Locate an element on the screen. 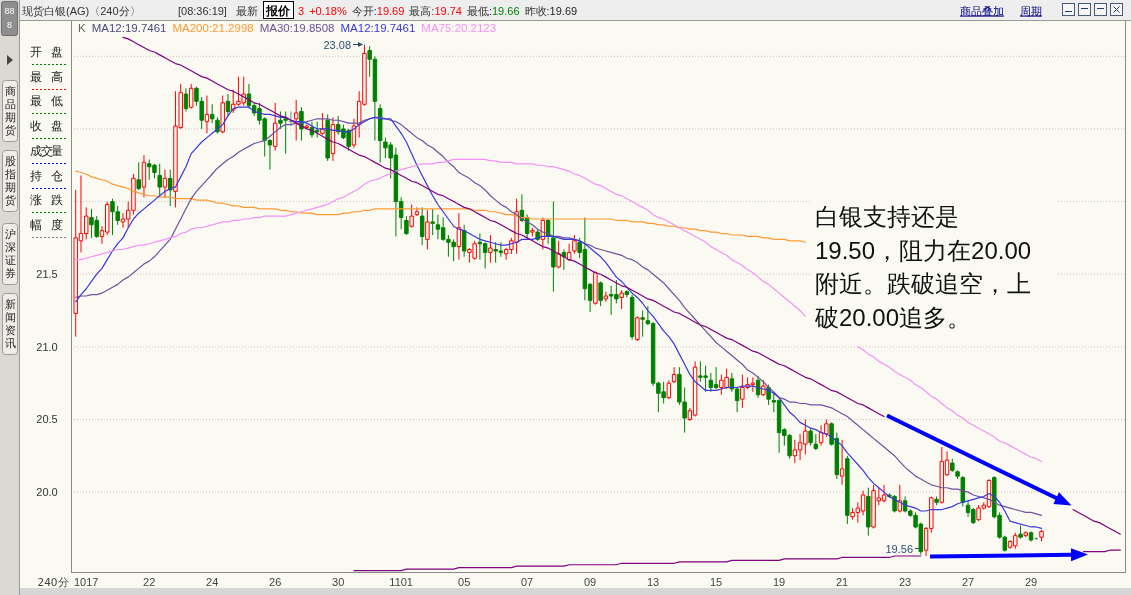 The width and height of the screenshot is (1131, 595). x-tick-label: 27 is located at coordinates (968, 582).